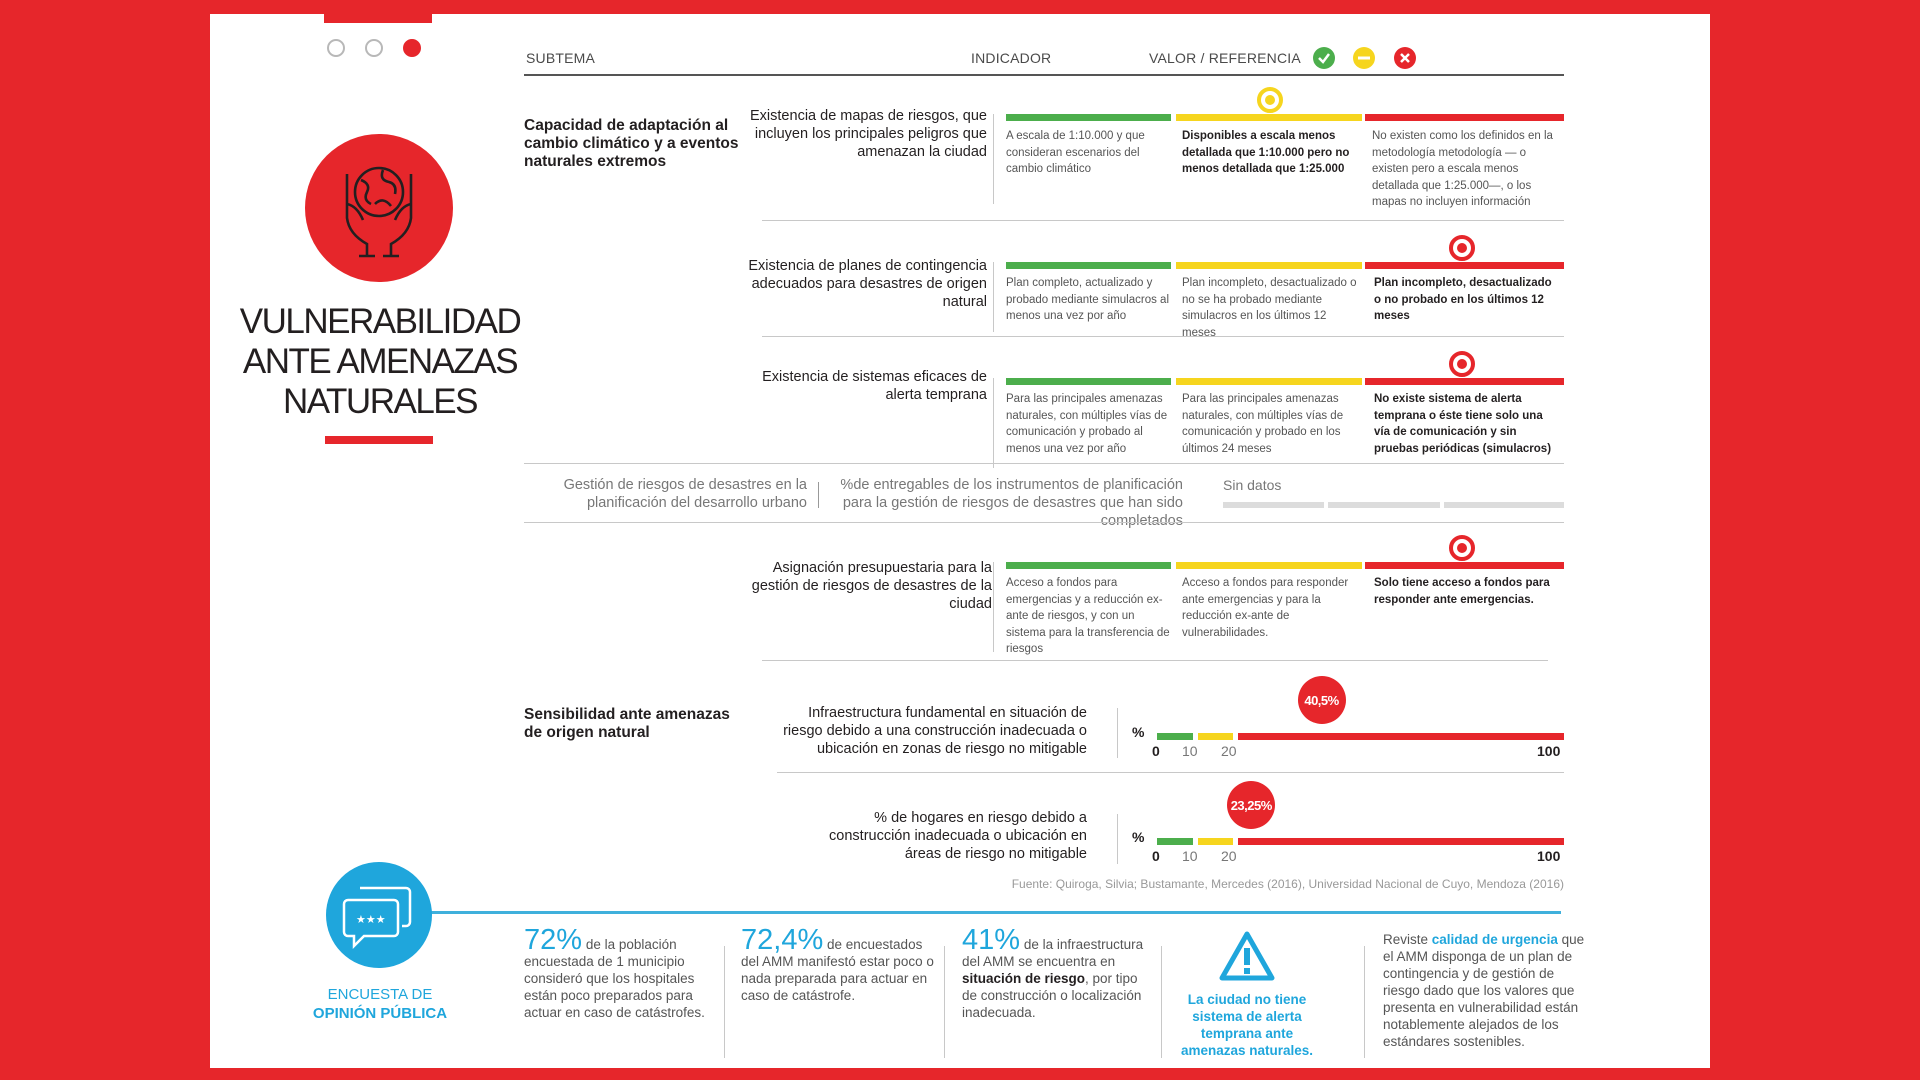 The height and width of the screenshot is (1080, 1920). I want to click on cross-icon, so click(1405, 58).